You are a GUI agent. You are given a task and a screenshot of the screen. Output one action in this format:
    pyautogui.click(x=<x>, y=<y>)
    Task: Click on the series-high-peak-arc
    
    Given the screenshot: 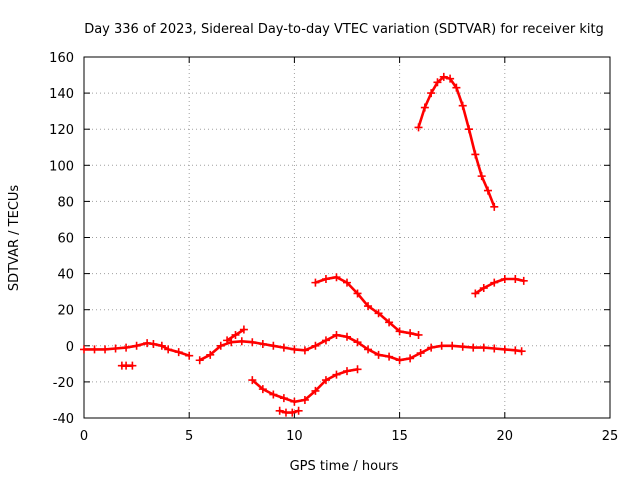 What is the action you would take?
    pyautogui.click(x=456, y=141)
    